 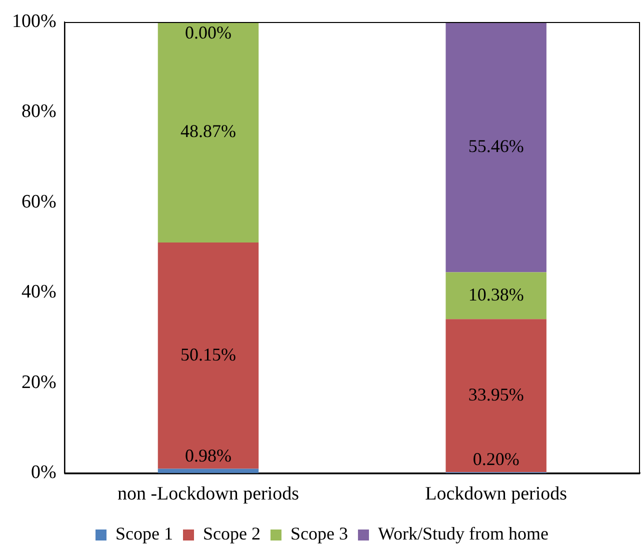 What do you see at coordinates (208, 456) in the screenshot?
I see `data-label: 0.98%` at bounding box center [208, 456].